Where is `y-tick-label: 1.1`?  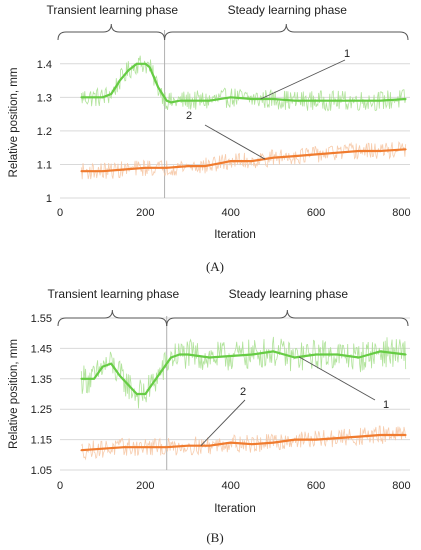 y-tick-label: 1.1 is located at coordinates (44, 165).